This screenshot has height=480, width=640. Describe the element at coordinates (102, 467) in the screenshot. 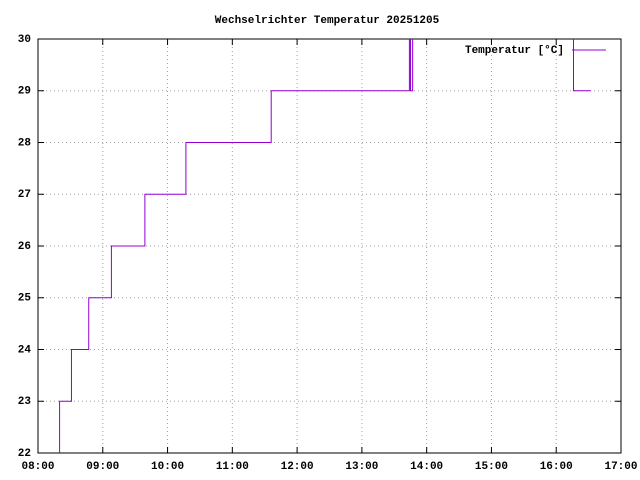

I see `x-tick-label: 09:00` at that location.